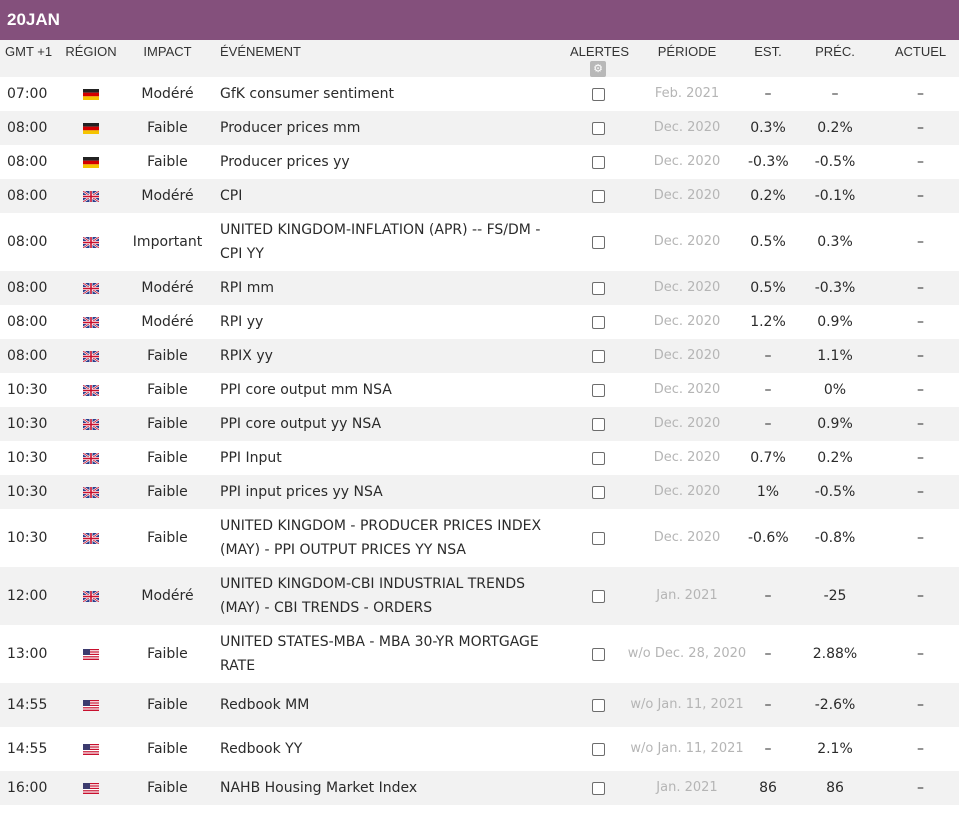  What do you see at coordinates (391, 356) in the screenshot?
I see `event-name: RPIX yy` at bounding box center [391, 356].